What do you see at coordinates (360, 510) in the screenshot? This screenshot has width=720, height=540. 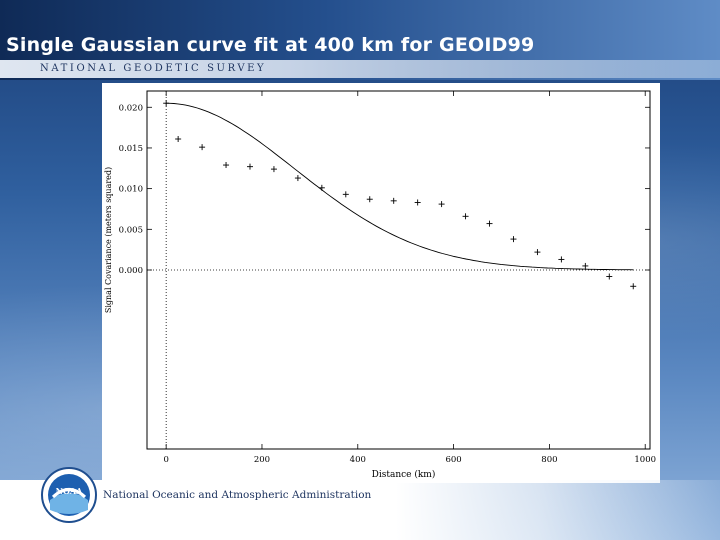 I see `footer-bar` at bounding box center [360, 510].